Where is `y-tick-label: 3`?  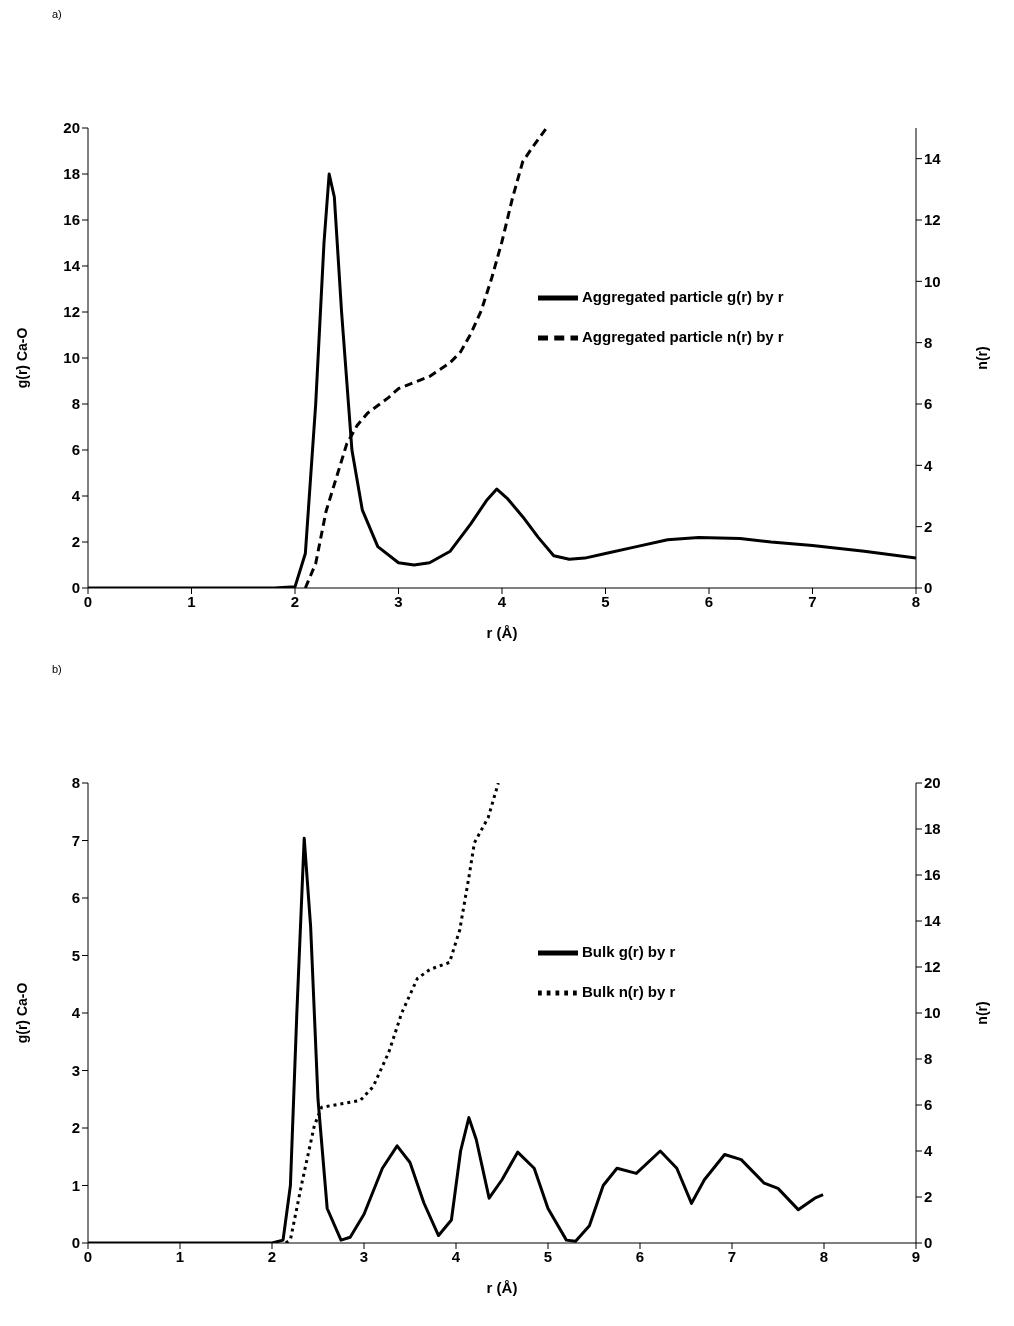
y-tick-label: 3 is located at coordinates (75, 1070).